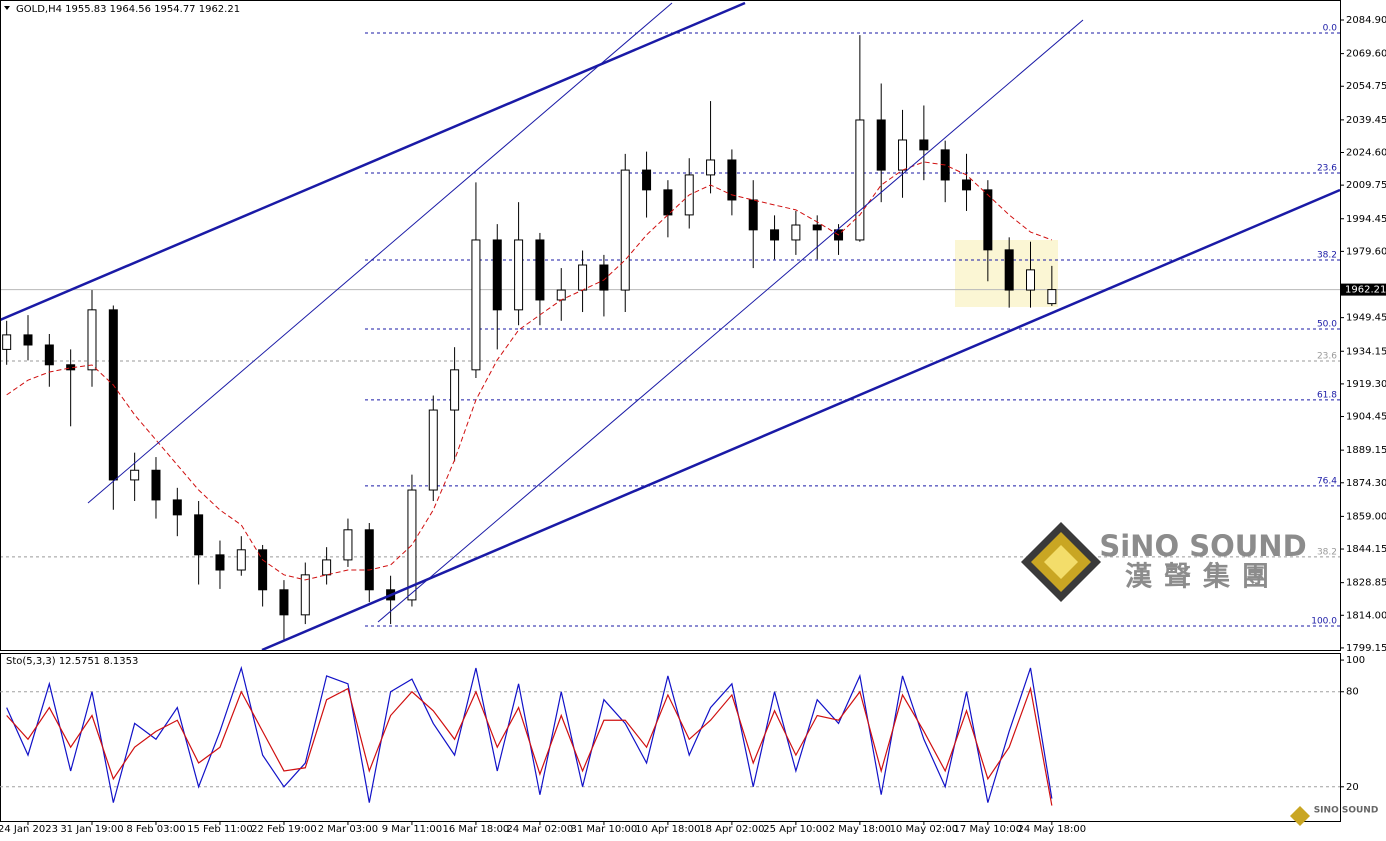 This screenshot has height=841, width=1386. I want to click on current-price-box, so click(1363, 289).